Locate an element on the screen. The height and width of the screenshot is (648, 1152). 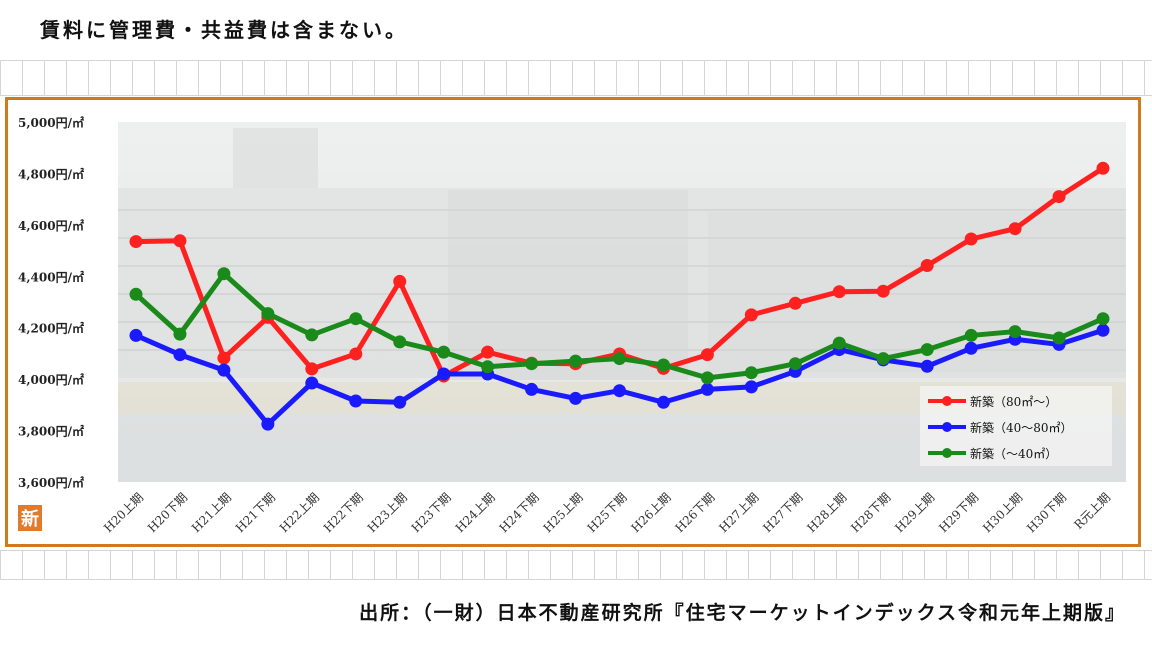
rent-note: 賃料に管理費・共益費は含まない。 is located at coordinates (224, 30).